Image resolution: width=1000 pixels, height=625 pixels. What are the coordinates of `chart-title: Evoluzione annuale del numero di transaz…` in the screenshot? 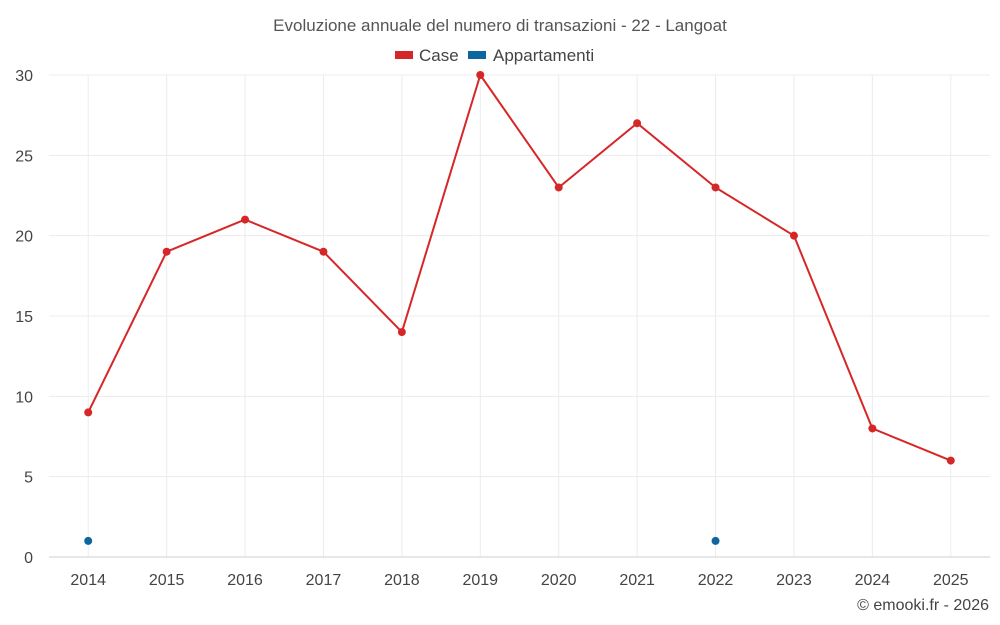 It's located at (500, 25).